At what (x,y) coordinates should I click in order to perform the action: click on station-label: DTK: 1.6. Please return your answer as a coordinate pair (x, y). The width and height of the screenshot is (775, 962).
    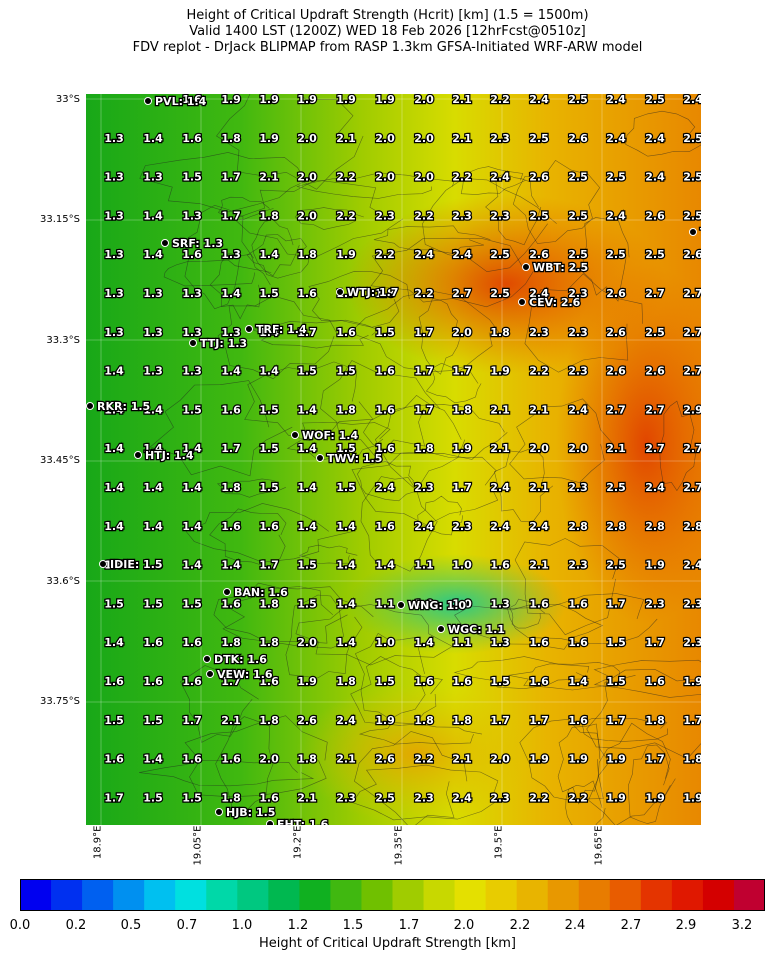
    Looking at the image, I should click on (240, 659).